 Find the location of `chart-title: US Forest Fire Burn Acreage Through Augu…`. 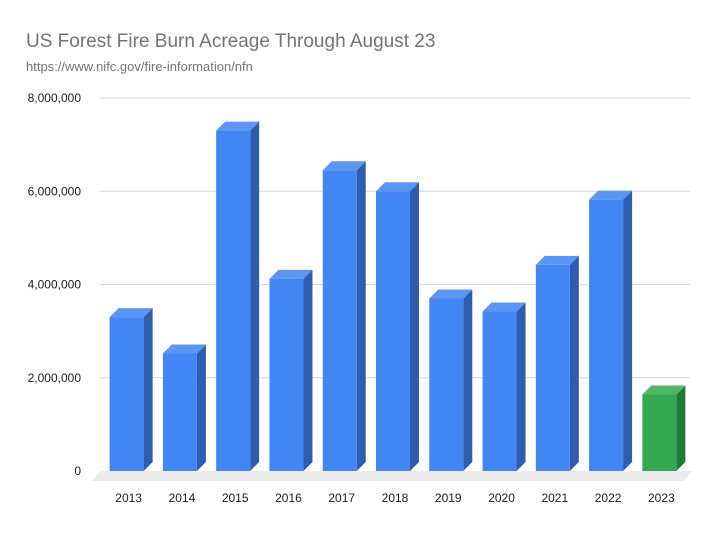

chart-title: US Forest Fire Burn Acreage Through Augu… is located at coordinates (230, 41).